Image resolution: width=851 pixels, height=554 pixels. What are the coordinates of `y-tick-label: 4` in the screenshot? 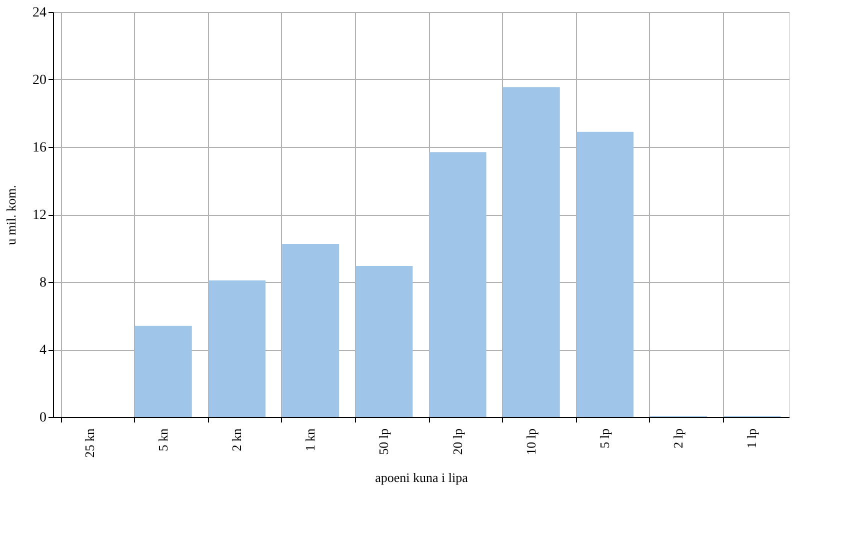 It's located at (43, 350).